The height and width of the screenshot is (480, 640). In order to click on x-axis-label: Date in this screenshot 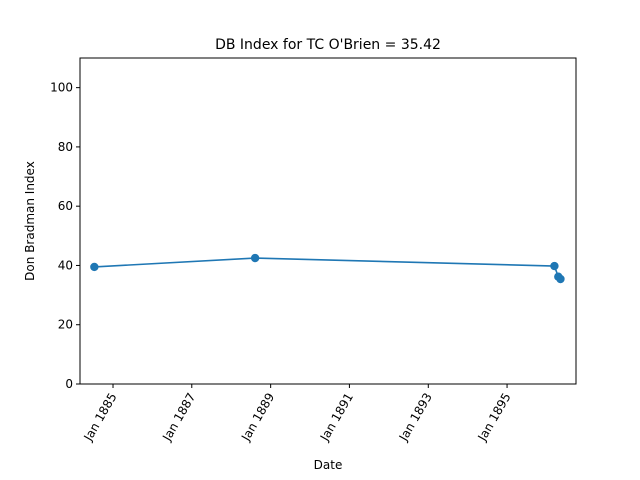, I will do `click(328, 465)`.